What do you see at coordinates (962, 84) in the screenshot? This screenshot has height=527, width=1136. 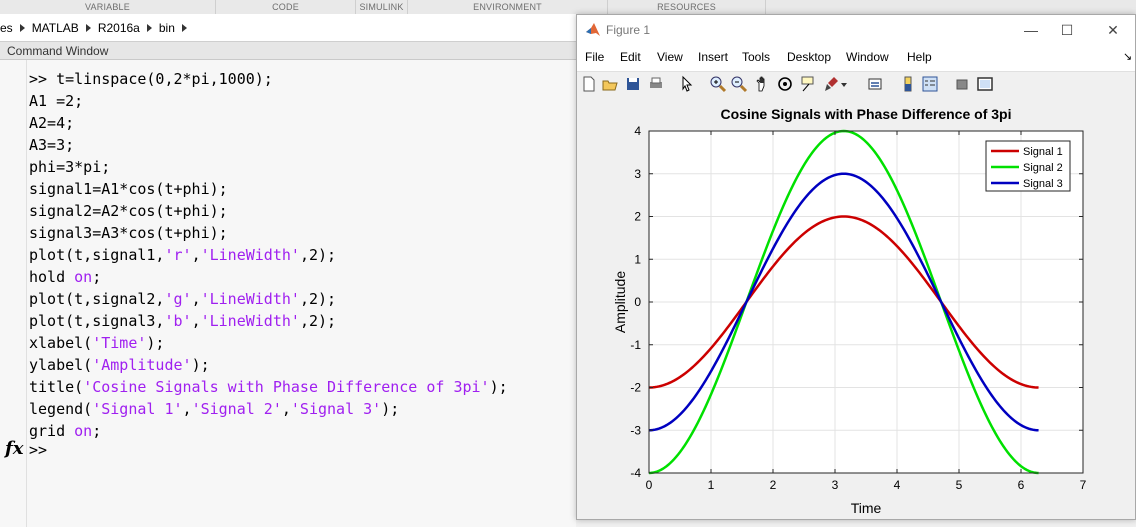 I see `hide-plot-tools-icon` at bounding box center [962, 84].